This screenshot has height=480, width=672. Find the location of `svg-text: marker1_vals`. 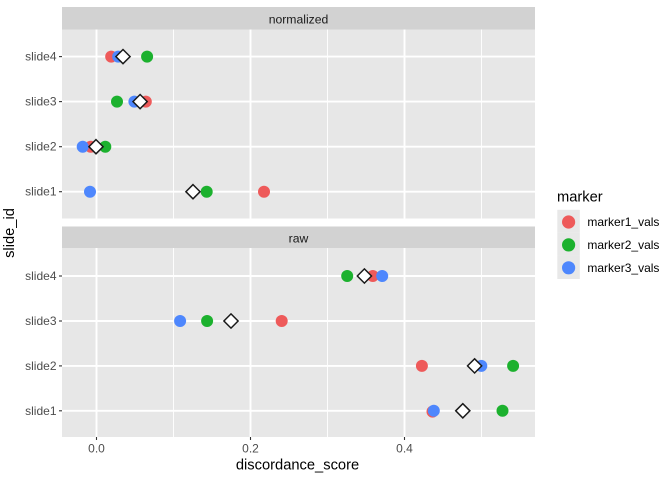

svg-text: marker1_vals is located at coordinates (623, 222).